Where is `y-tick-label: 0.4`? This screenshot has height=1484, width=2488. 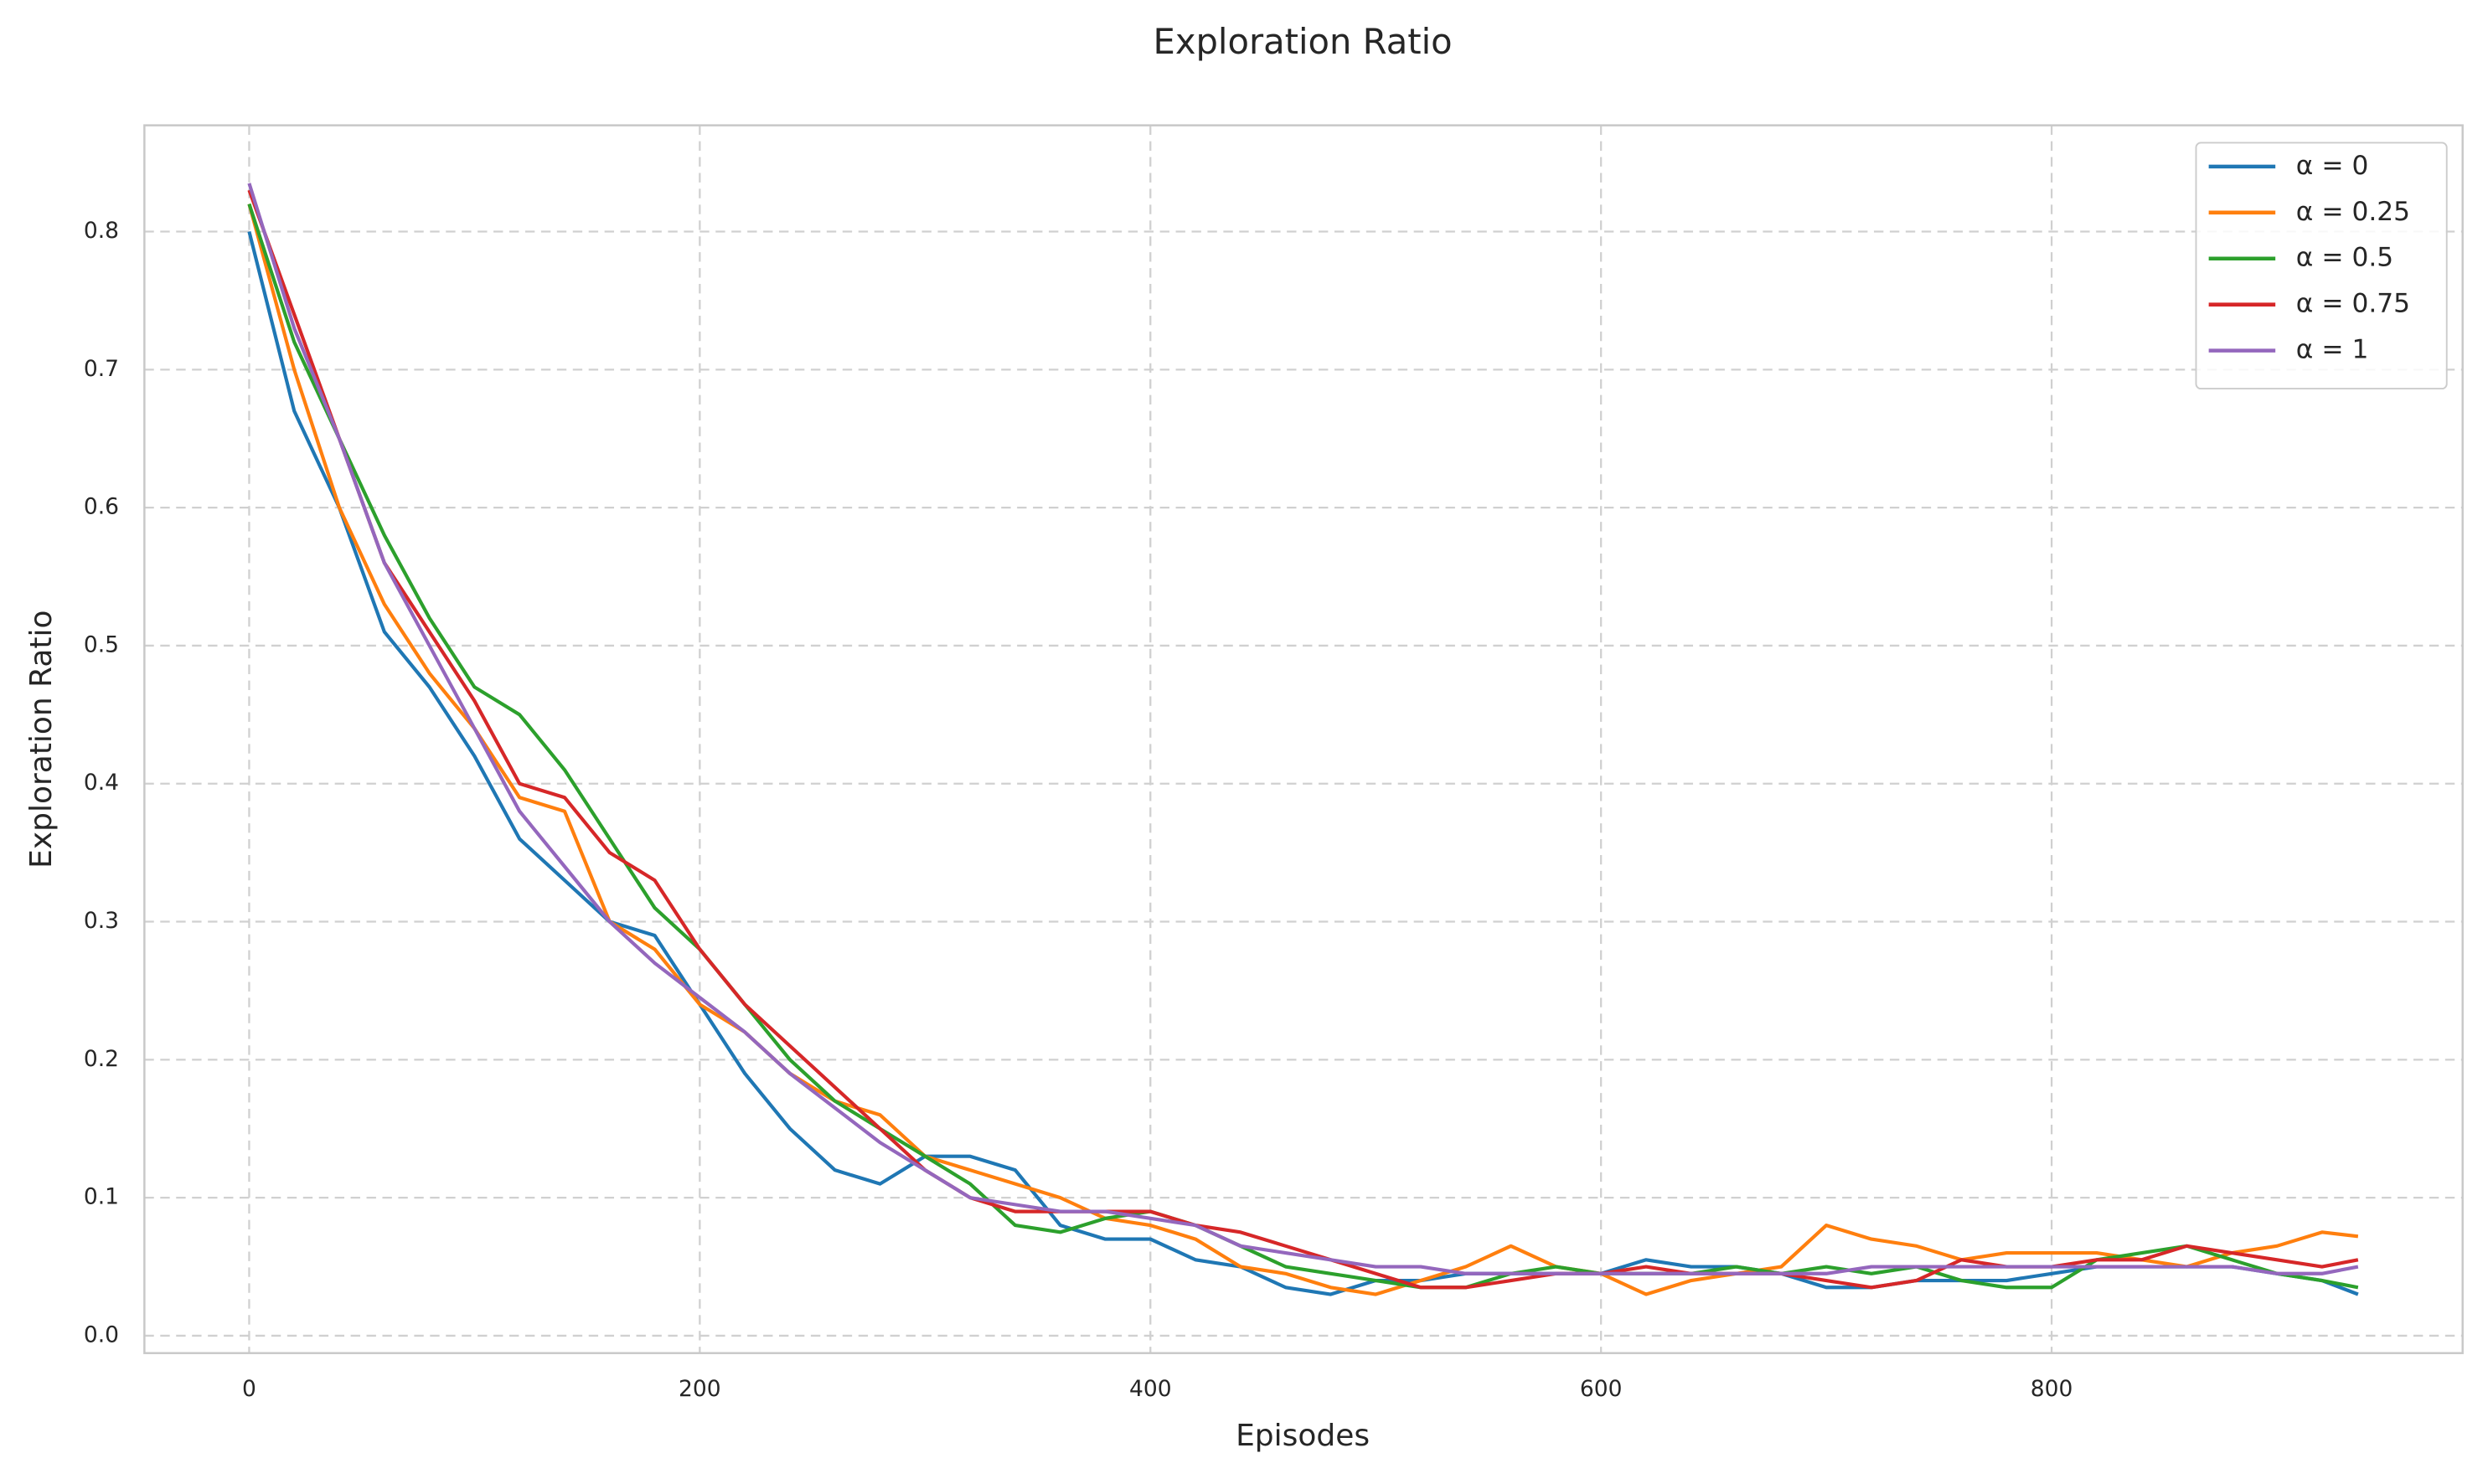
y-tick-label: 0.4 is located at coordinates (101, 783).